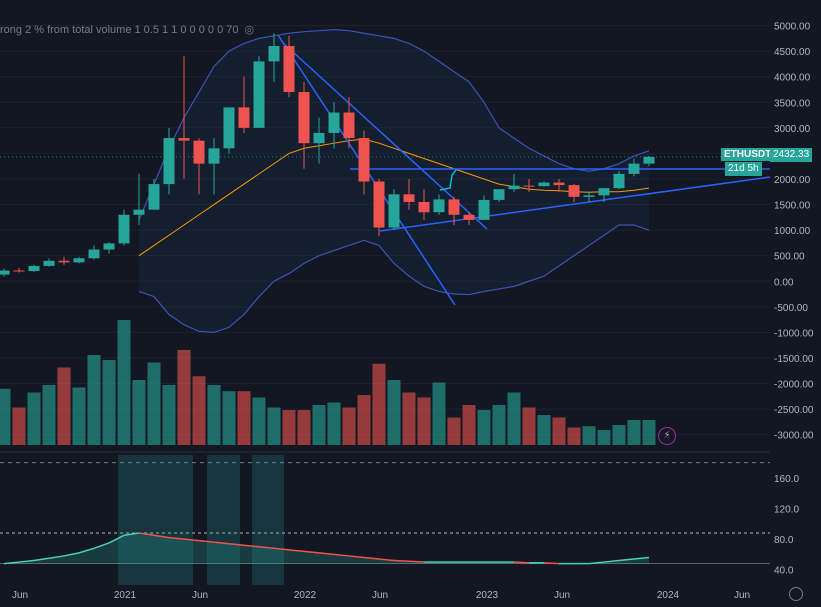  I want to click on basis-line, so click(394, 197).